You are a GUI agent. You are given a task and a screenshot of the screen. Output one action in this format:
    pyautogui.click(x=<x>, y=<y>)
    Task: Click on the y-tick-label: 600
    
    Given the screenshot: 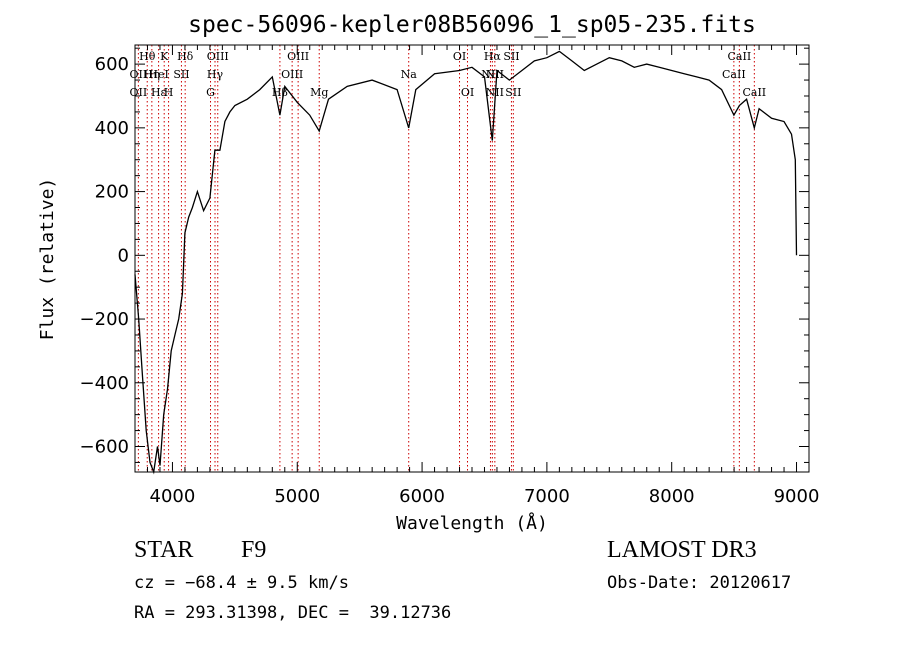 What is the action you would take?
    pyautogui.click(x=112, y=64)
    